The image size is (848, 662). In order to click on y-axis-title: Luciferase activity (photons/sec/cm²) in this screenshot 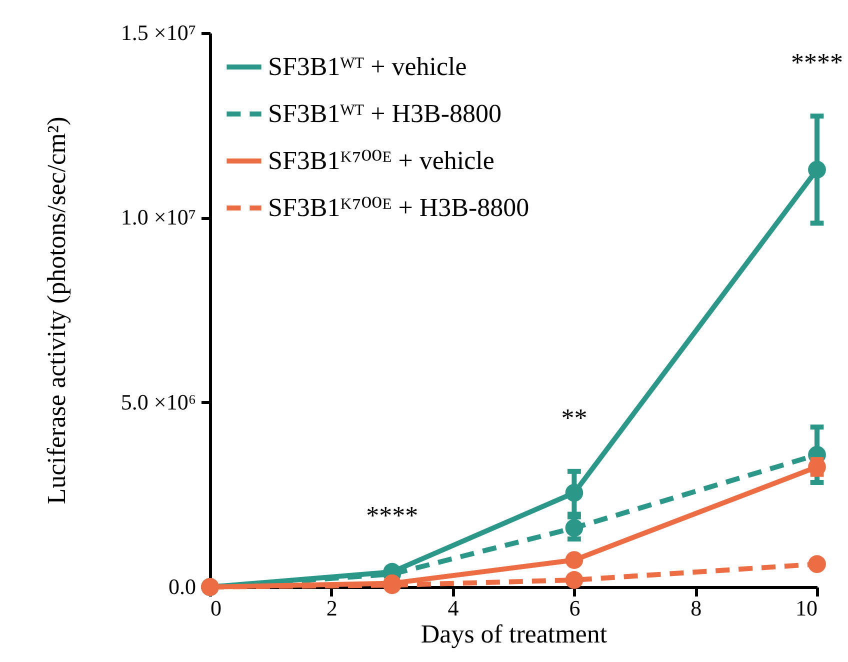, I will do `click(56, 310)`.